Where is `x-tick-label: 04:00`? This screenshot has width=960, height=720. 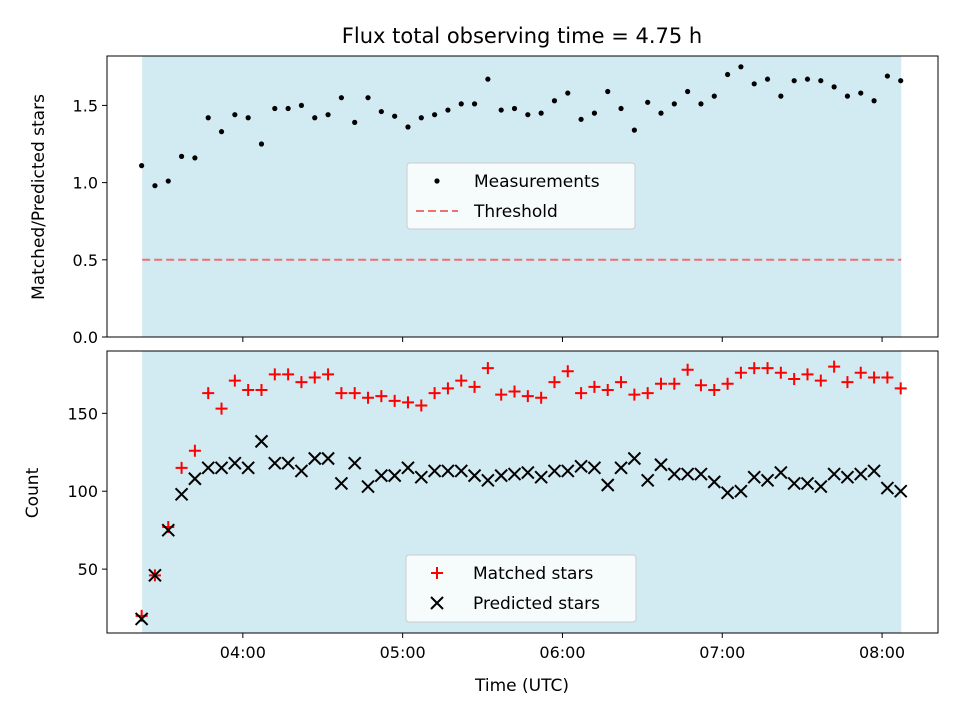
x-tick-label: 04:00 is located at coordinates (243, 652).